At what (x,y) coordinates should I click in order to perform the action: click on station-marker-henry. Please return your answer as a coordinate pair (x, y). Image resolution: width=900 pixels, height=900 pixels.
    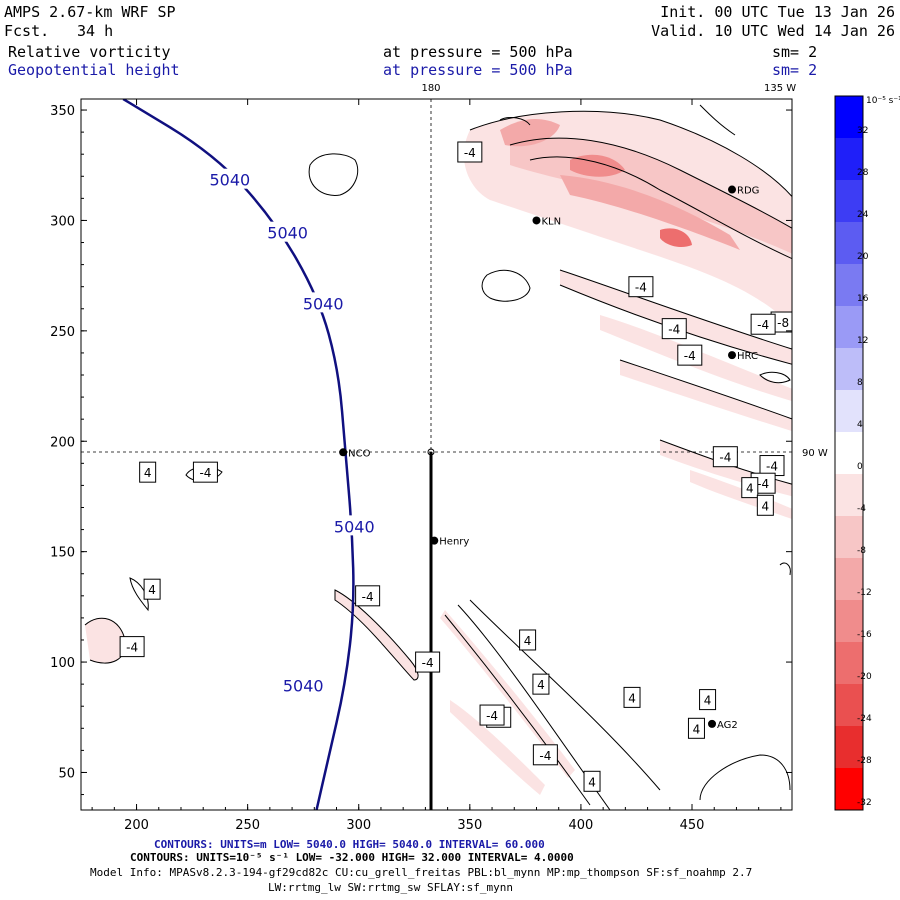
    Looking at the image, I should click on (434, 540).